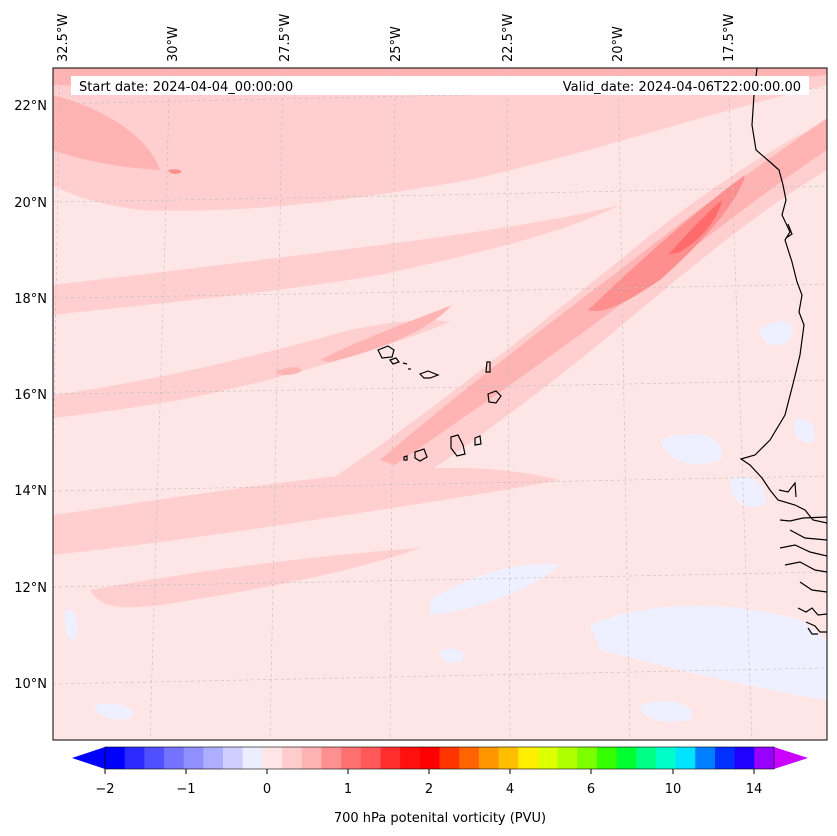 The width and height of the screenshot is (837, 836). I want to click on colorbar-tick-label: 10, so click(673, 789).